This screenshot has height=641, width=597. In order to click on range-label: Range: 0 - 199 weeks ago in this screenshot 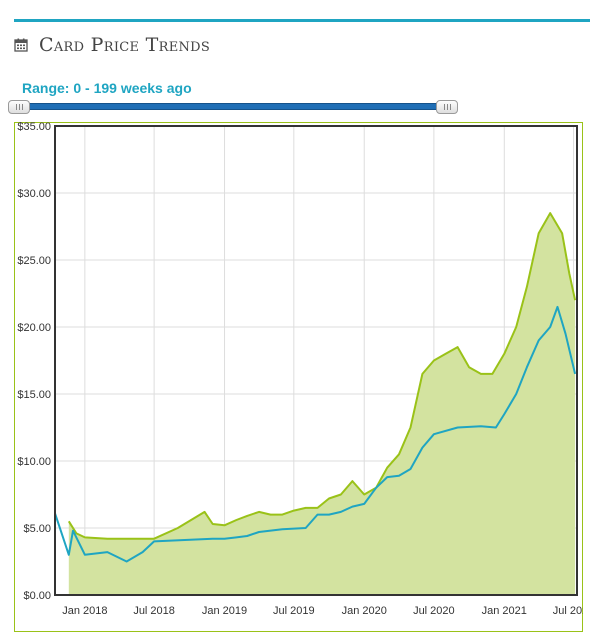, I will do `click(107, 88)`.